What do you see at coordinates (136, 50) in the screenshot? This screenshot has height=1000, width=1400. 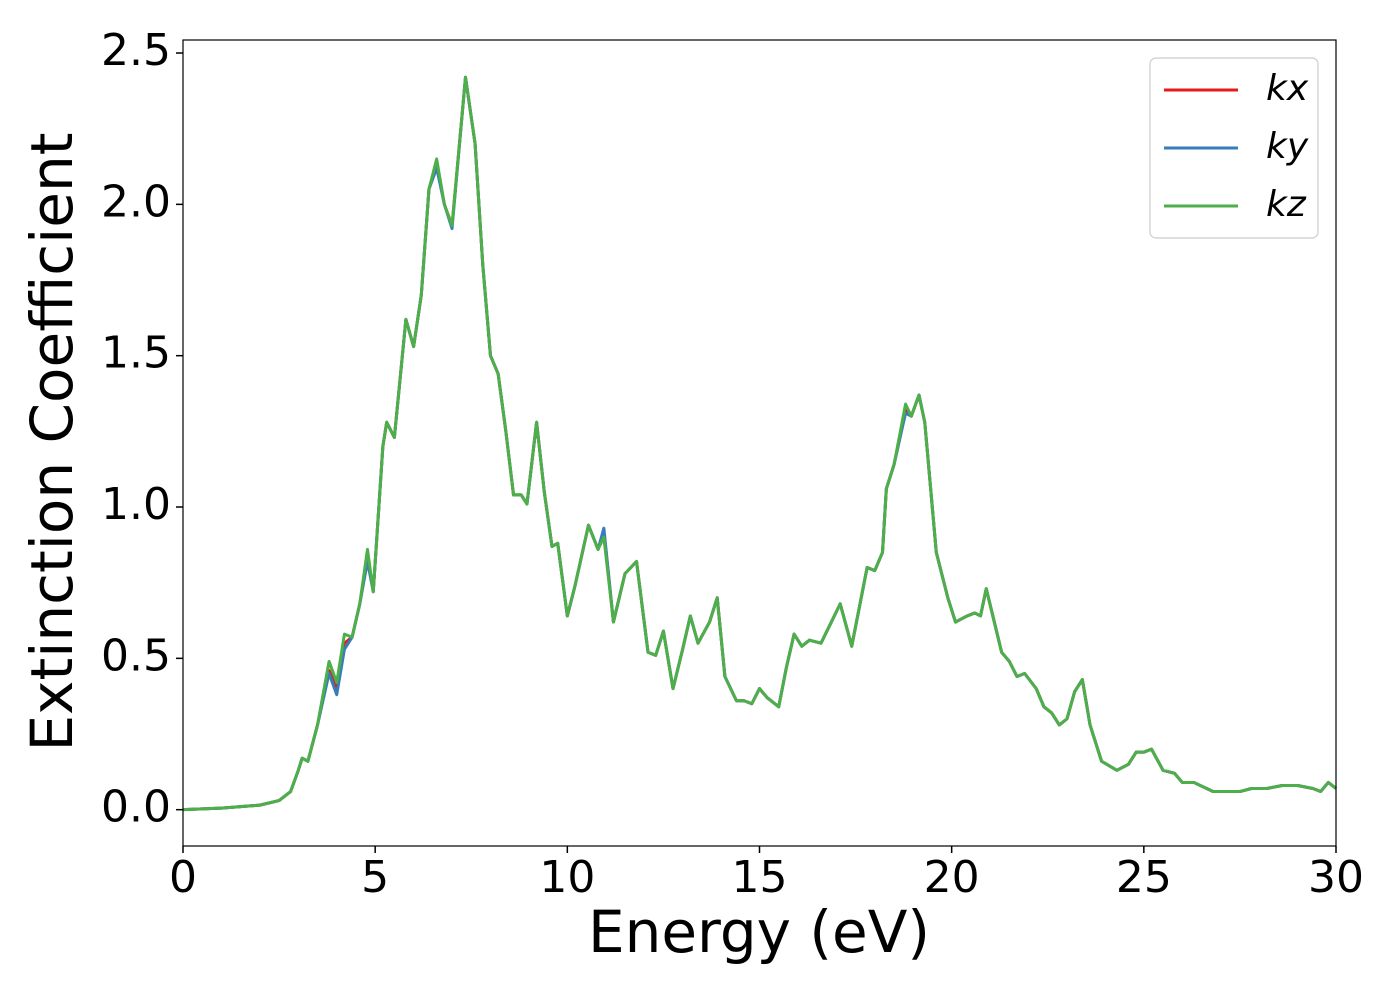 I see `y-tick-label: 2.5` at bounding box center [136, 50].